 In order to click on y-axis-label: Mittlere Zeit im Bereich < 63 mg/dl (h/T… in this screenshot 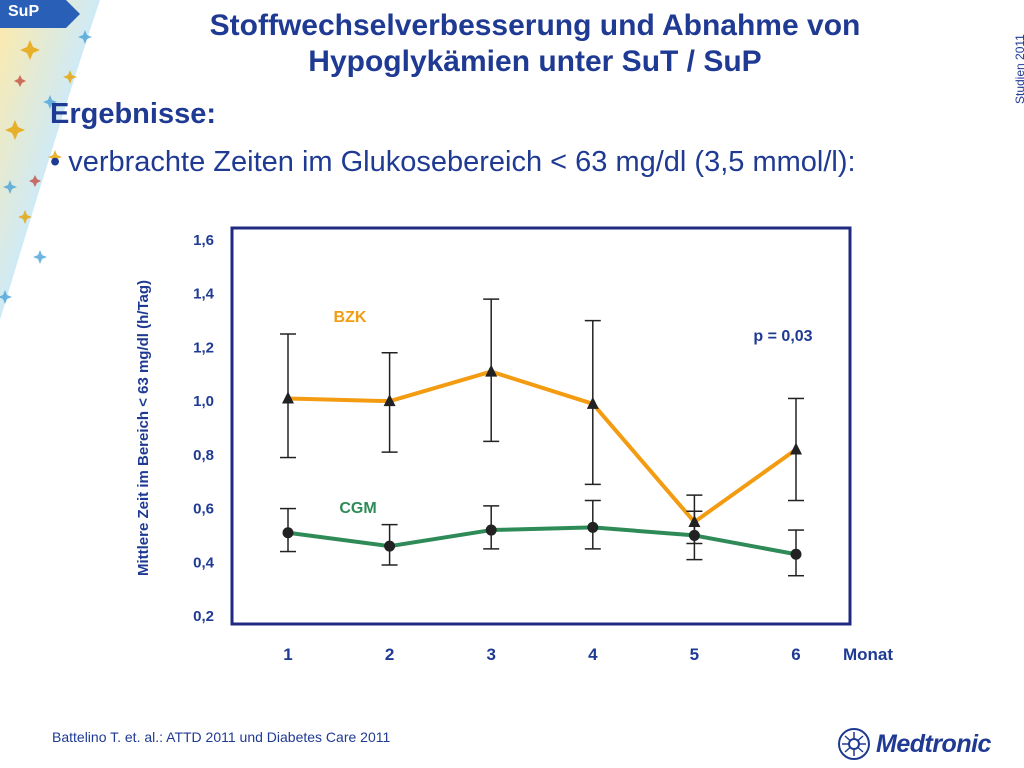, I will do `click(143, 428)`.